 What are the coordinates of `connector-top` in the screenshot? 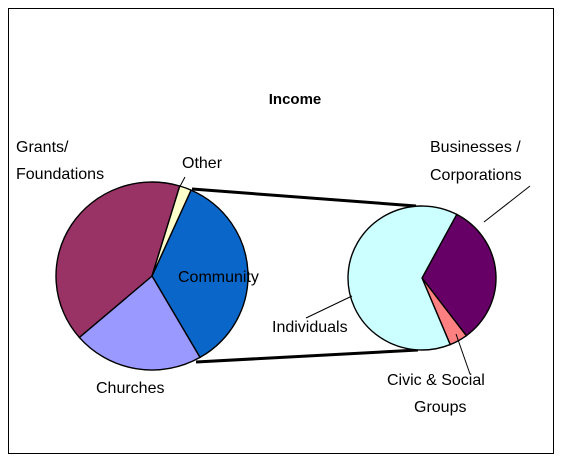 It's located at (304, 197).